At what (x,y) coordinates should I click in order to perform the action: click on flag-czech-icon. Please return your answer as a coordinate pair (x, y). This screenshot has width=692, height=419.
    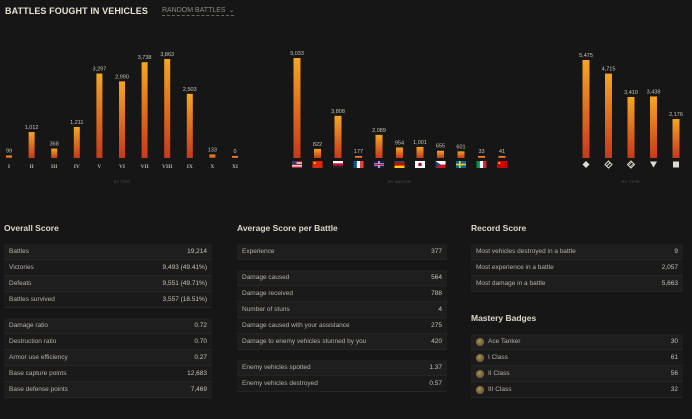
    Looking at the image, I should click on (338, 164).